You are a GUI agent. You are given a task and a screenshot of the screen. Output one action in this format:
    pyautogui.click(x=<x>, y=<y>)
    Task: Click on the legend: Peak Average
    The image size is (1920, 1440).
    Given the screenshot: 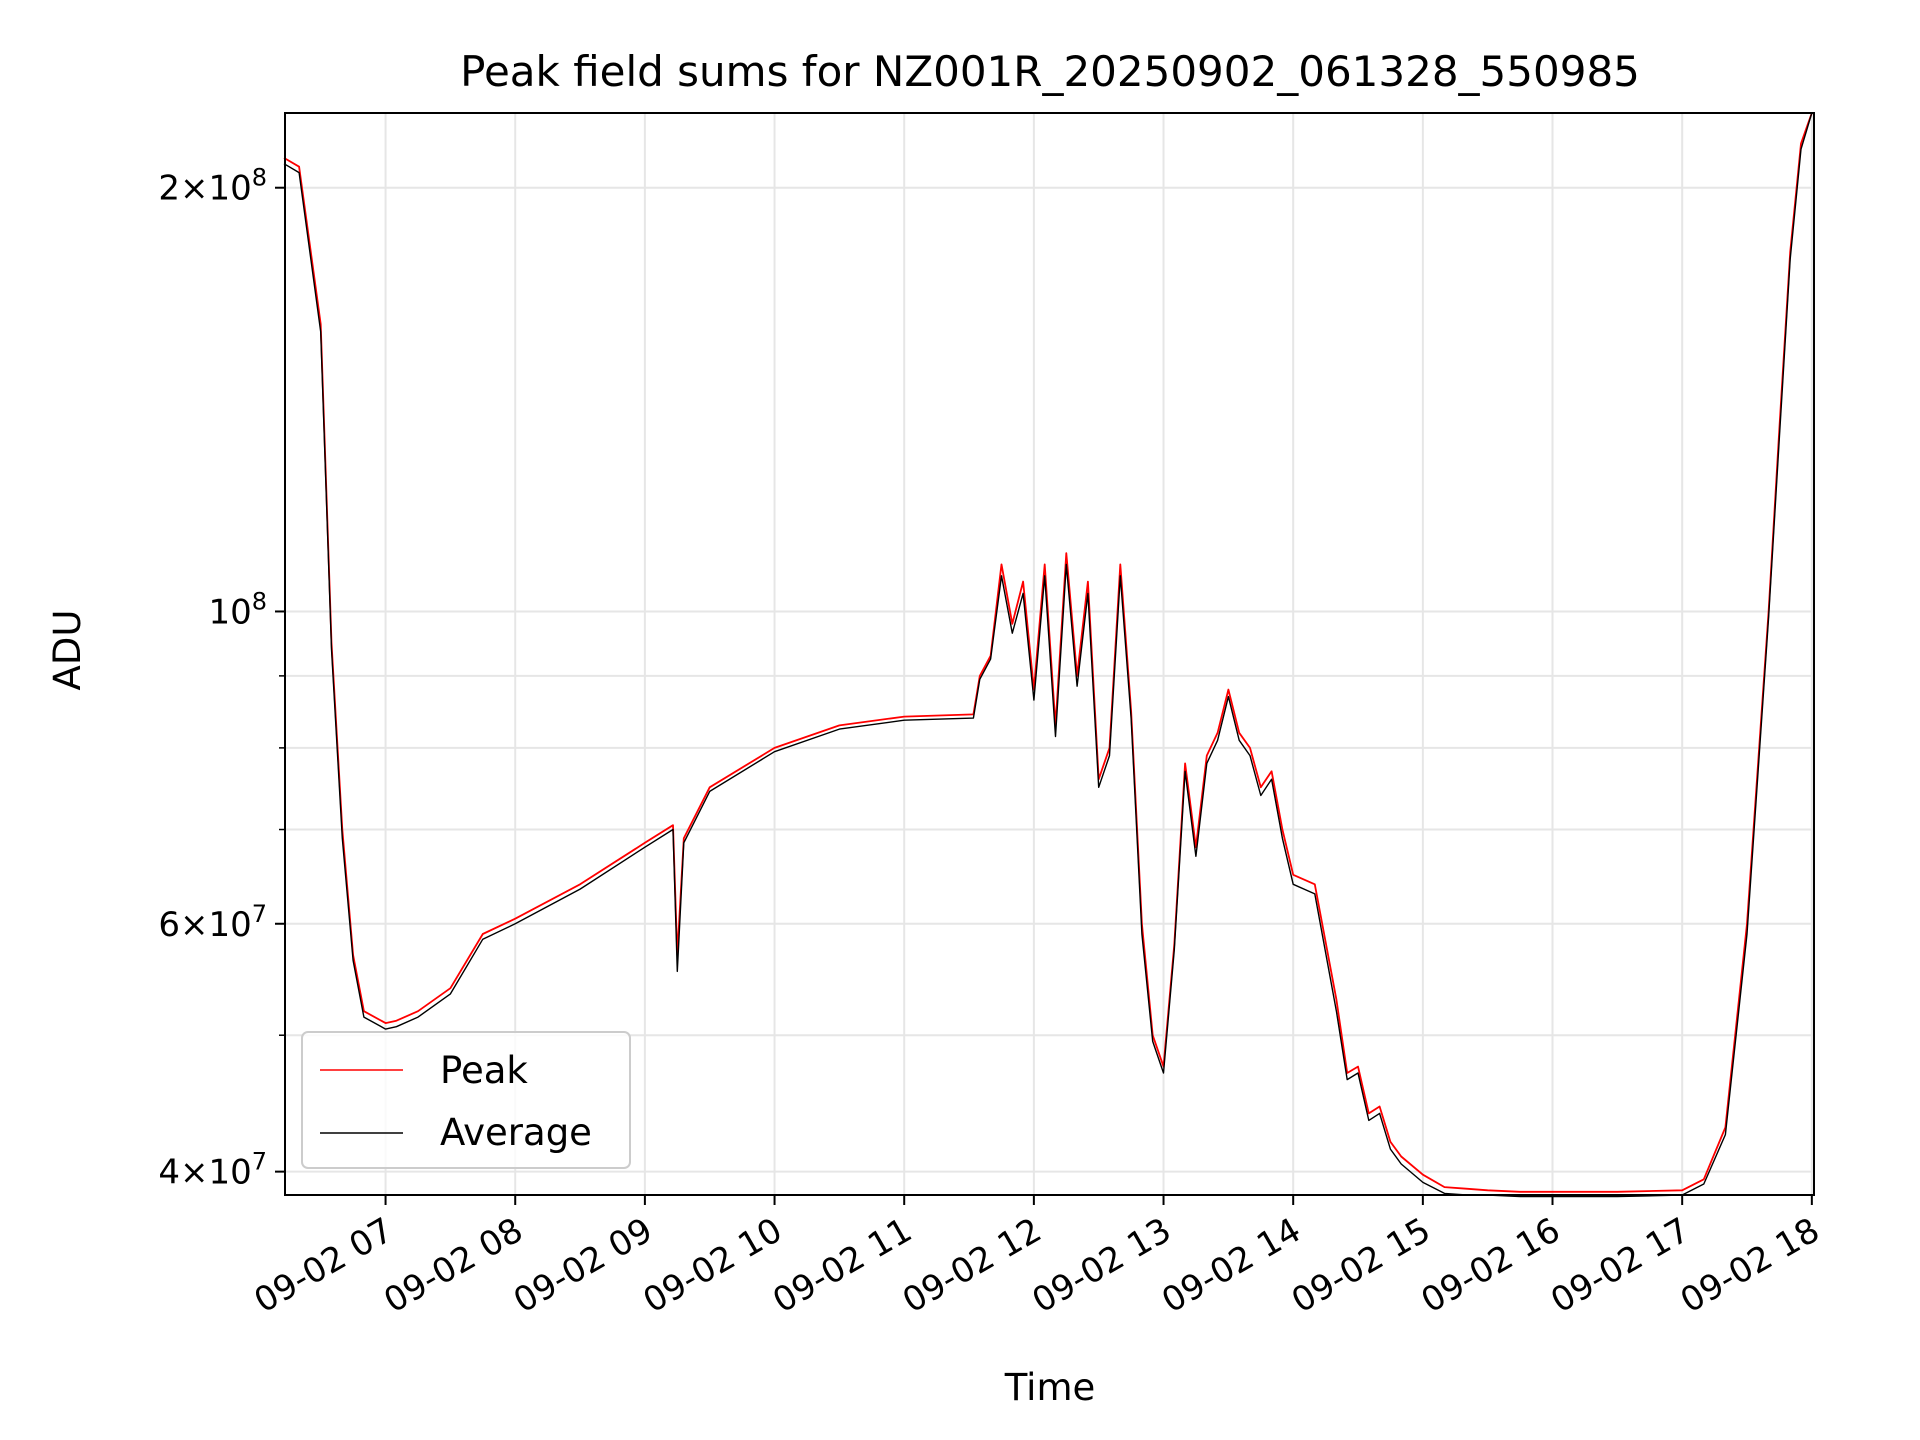 What is the action you would take?
    pyautogui.click(x=466, y=1100)
    